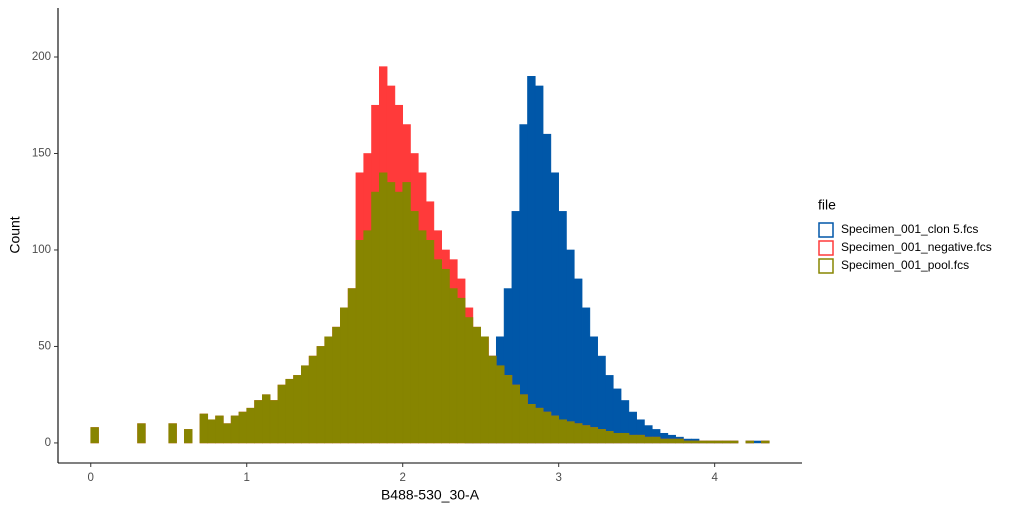  I want to click on y-tick-label: 100, so click(41, 250).